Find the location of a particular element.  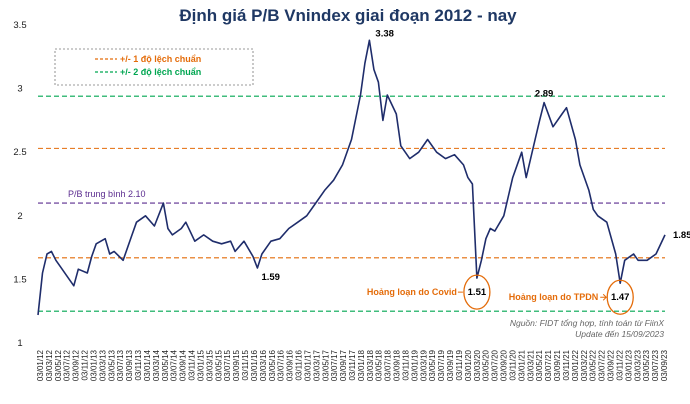

y-tick-label: 2 is located at coordinates (19, 216).